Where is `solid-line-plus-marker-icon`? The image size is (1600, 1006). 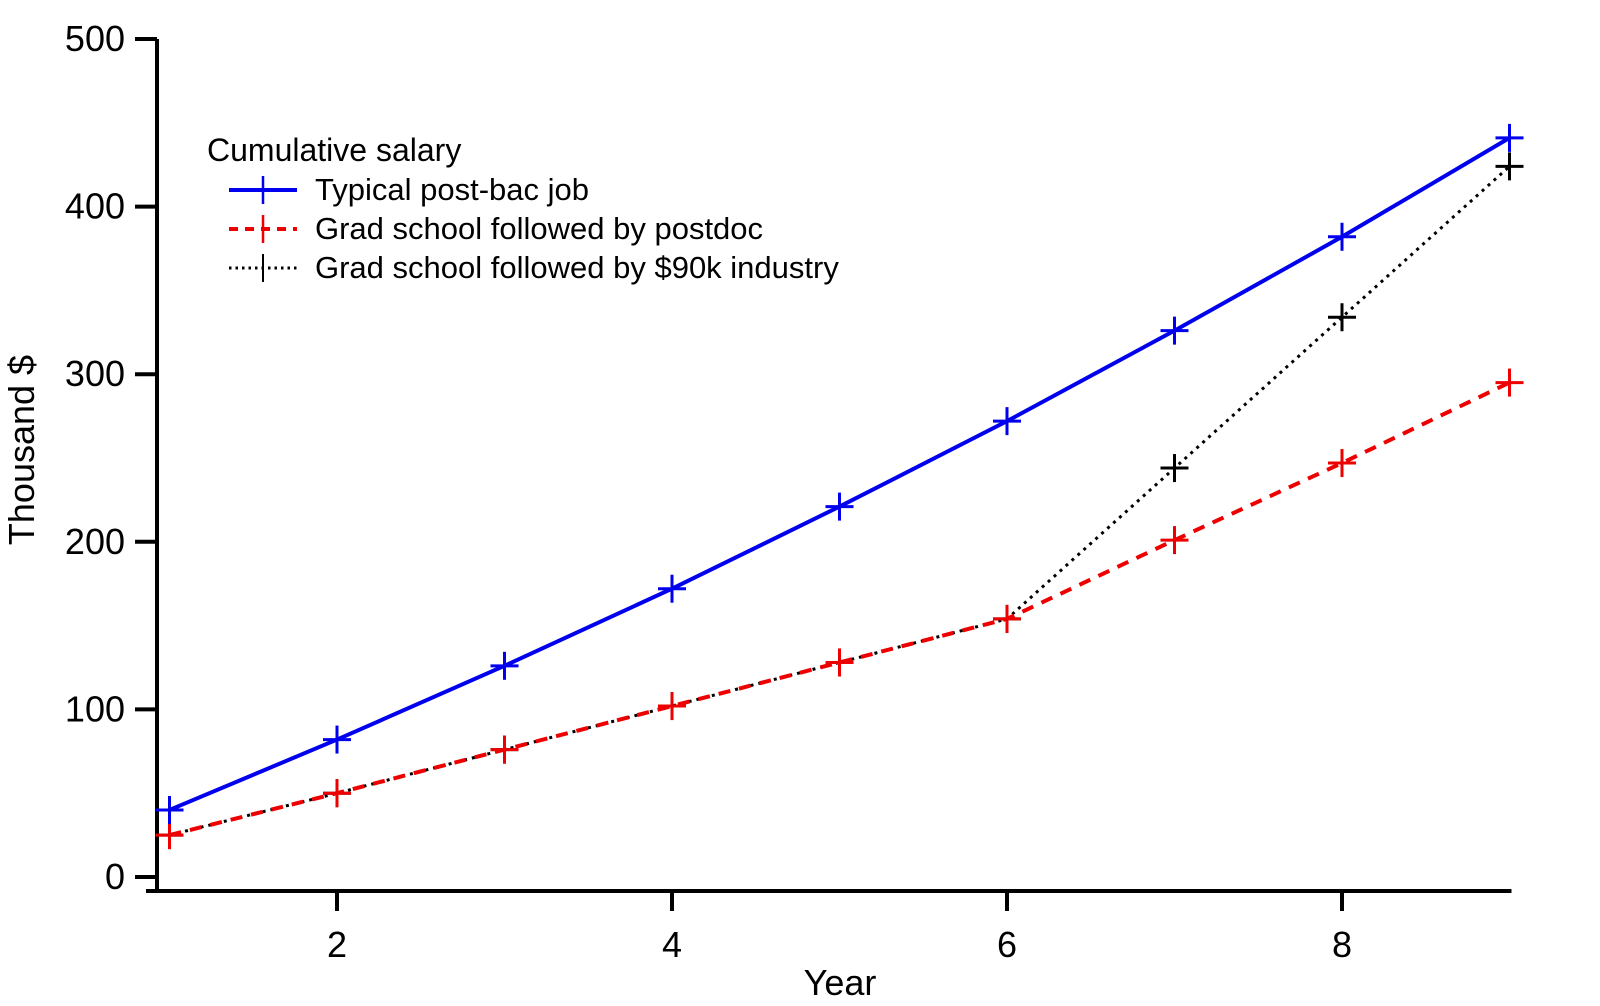 solid-line-plus-marker-icon is located at coordinates (263, 189).